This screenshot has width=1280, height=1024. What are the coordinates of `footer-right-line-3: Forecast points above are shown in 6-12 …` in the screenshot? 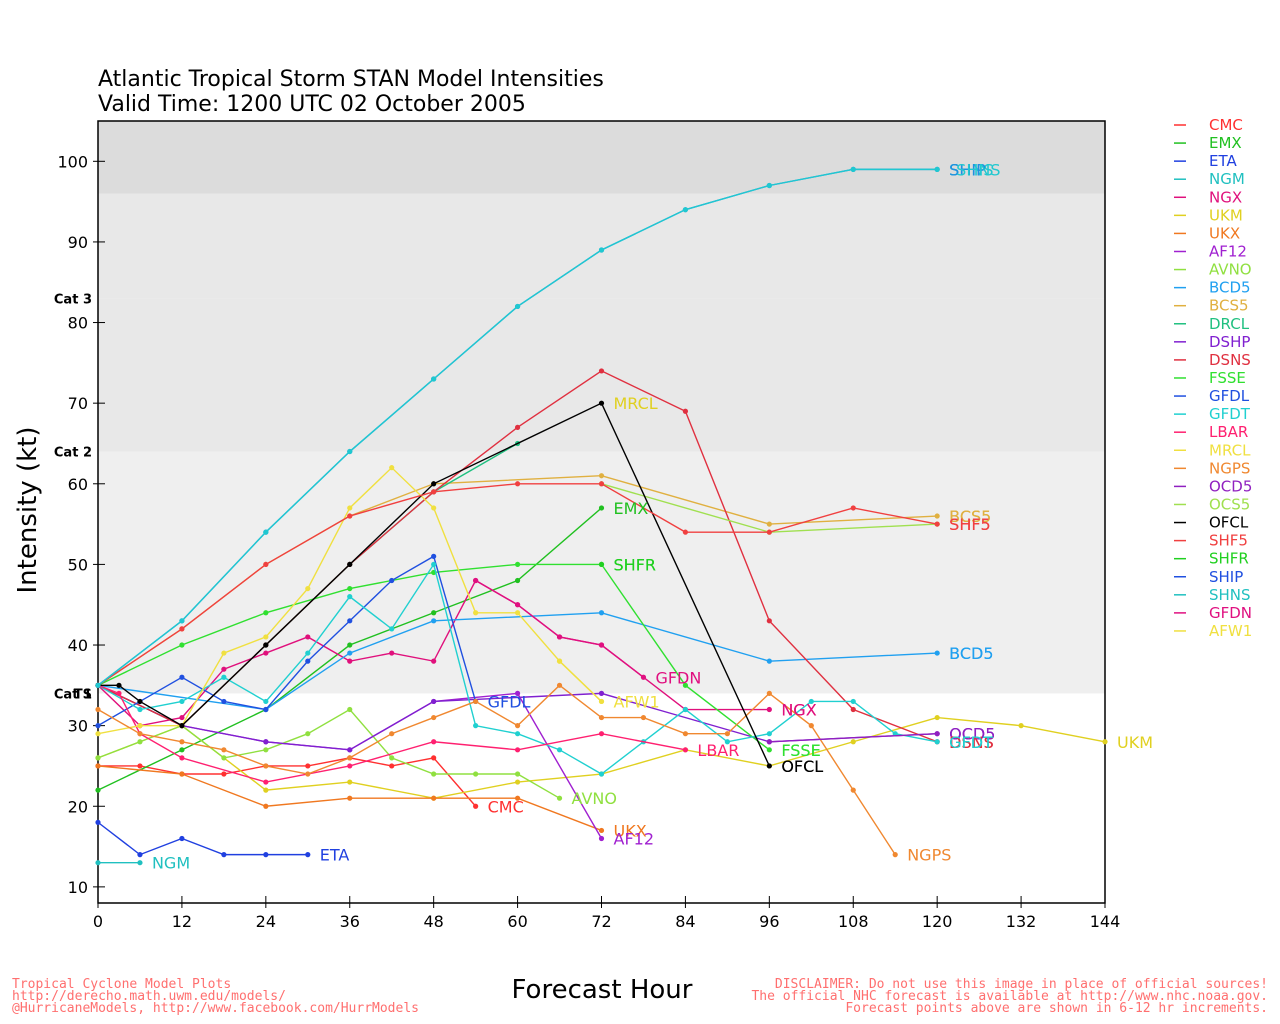 It's located at (1056, 1008).